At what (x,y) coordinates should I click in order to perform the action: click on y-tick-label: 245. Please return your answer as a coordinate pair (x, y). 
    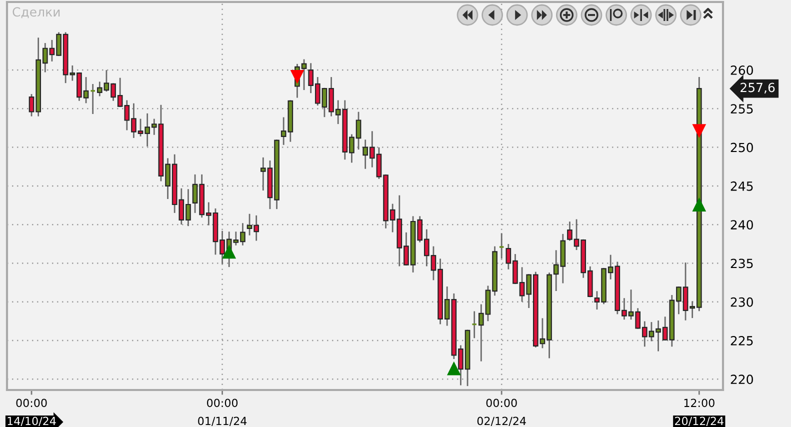
    Looking at the image, I should click on (741, 186).